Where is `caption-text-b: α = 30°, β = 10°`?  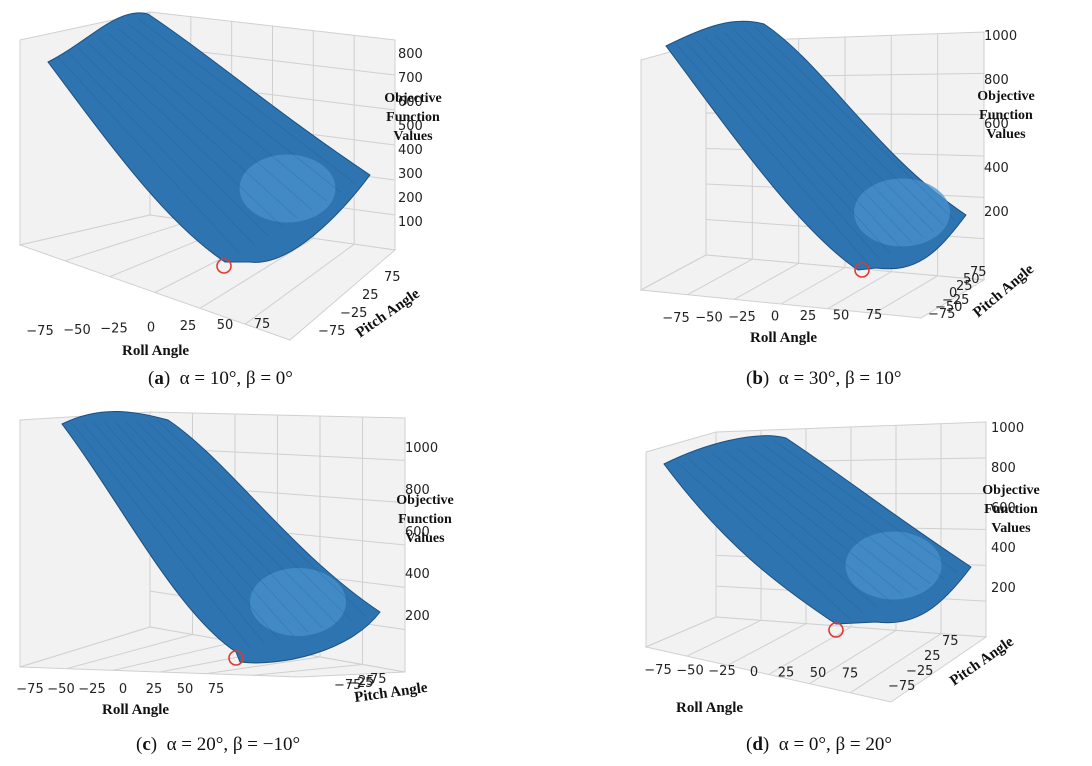 caption-text-b: α = 30°, β = 10° is located at coordinates (840, 378).